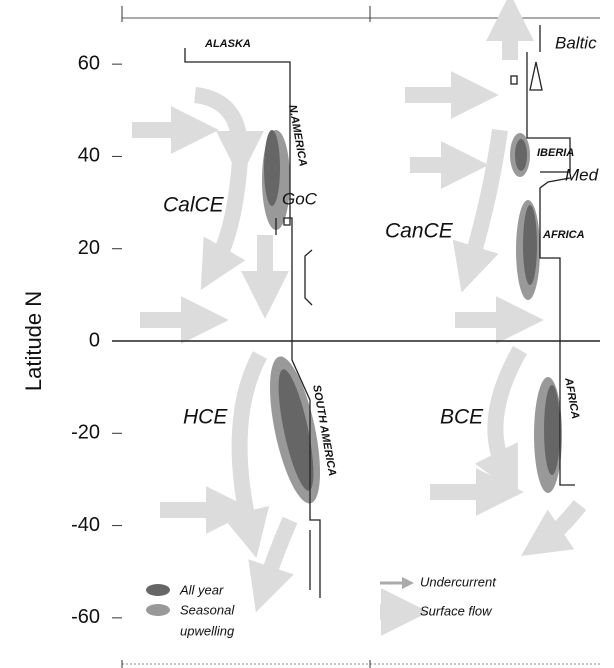 The image size is (614, 668). What do you see at coordinates (89, 63) in the screenshot?
I see `y-tick-label: 60` at bounding box center [89, 63].